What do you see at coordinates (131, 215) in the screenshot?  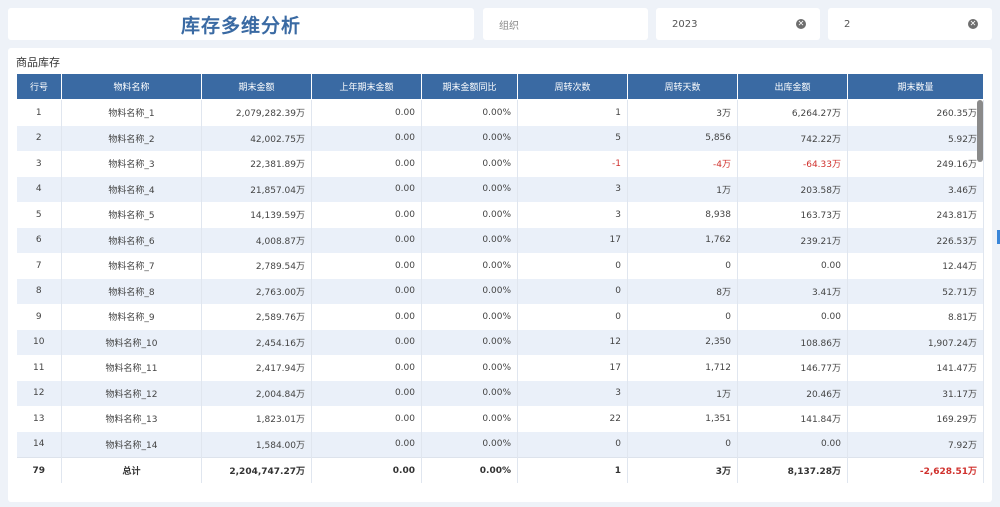 I see `cell-material-name: 物料名称_5` at bounding box center [131, 215].